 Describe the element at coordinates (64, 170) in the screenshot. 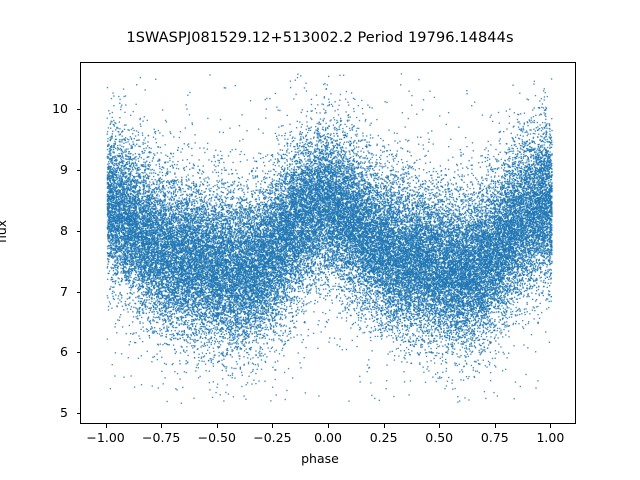

I see `y-tick-label: 9` at that location.